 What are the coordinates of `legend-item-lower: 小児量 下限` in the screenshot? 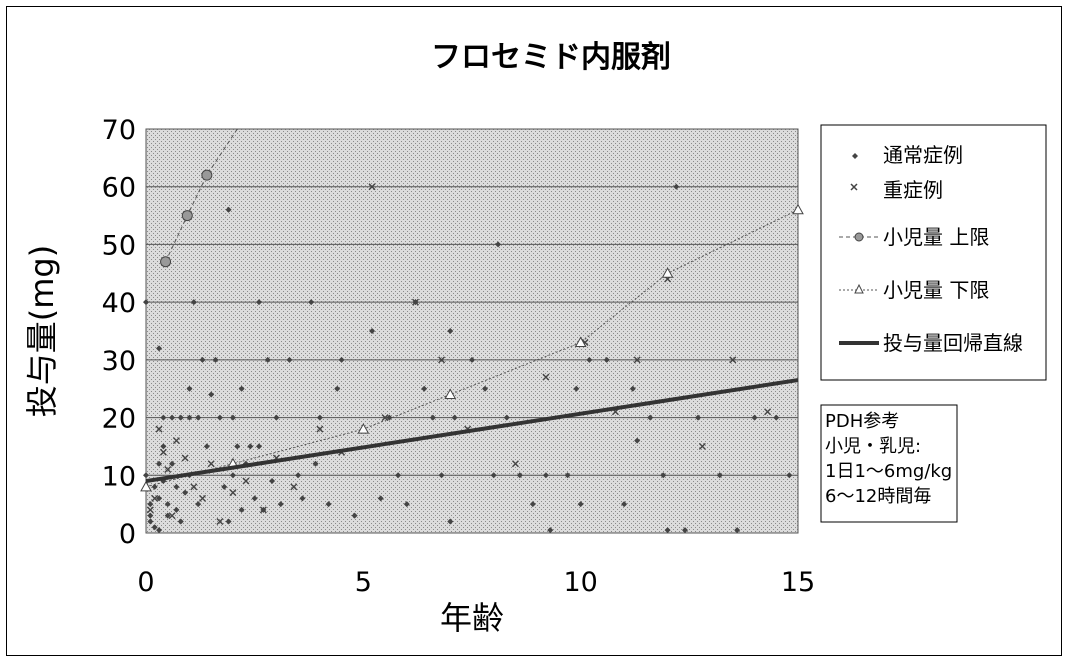 It's located at (914, 290).